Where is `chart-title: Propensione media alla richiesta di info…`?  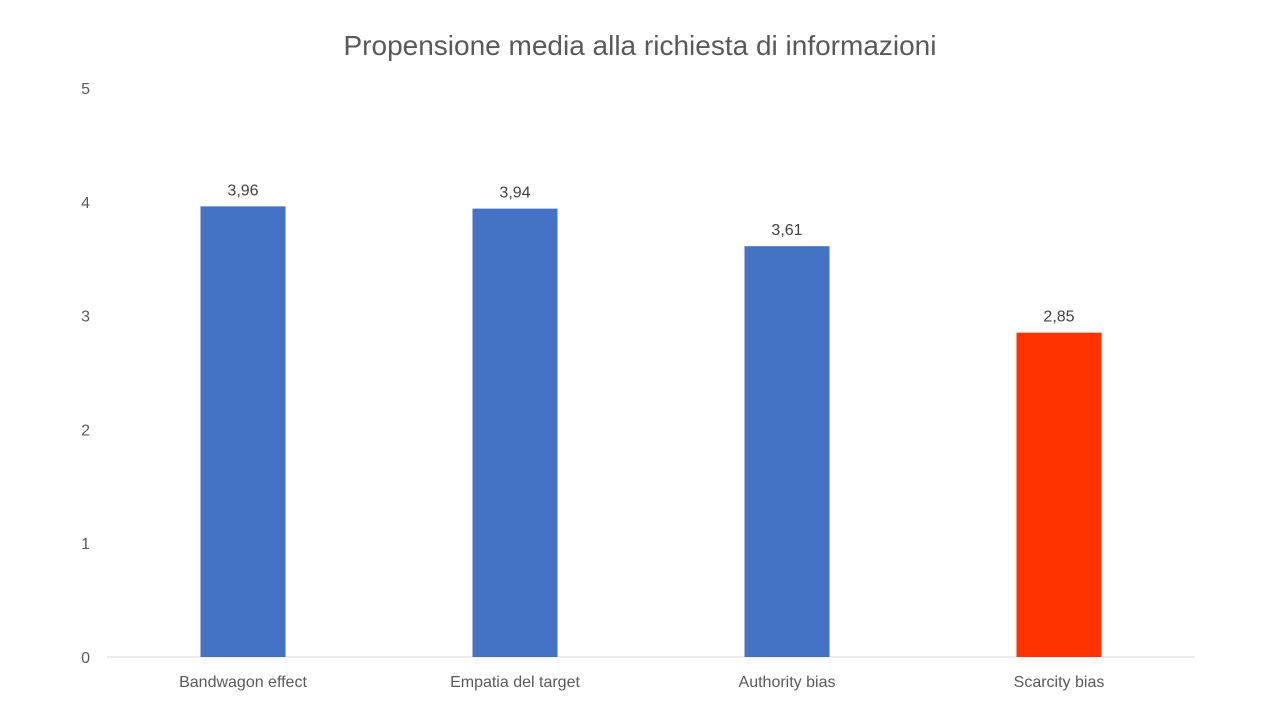 chart-title: Propensione media alla richiesta di info… is located at coordinates (640, 45).